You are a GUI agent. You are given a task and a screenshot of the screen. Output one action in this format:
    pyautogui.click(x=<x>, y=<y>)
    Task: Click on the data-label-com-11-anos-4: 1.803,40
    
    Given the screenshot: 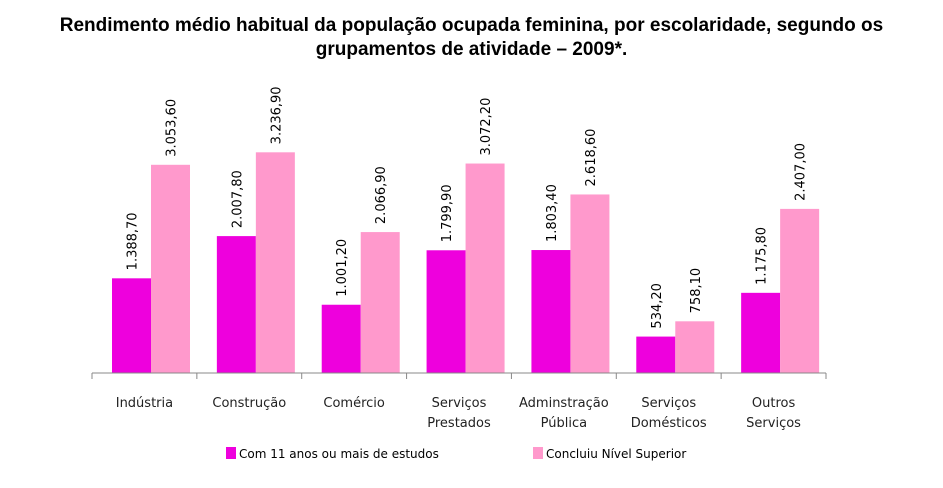 What is the action you would take?
    pyautogui.click(x=552, y=213)
    